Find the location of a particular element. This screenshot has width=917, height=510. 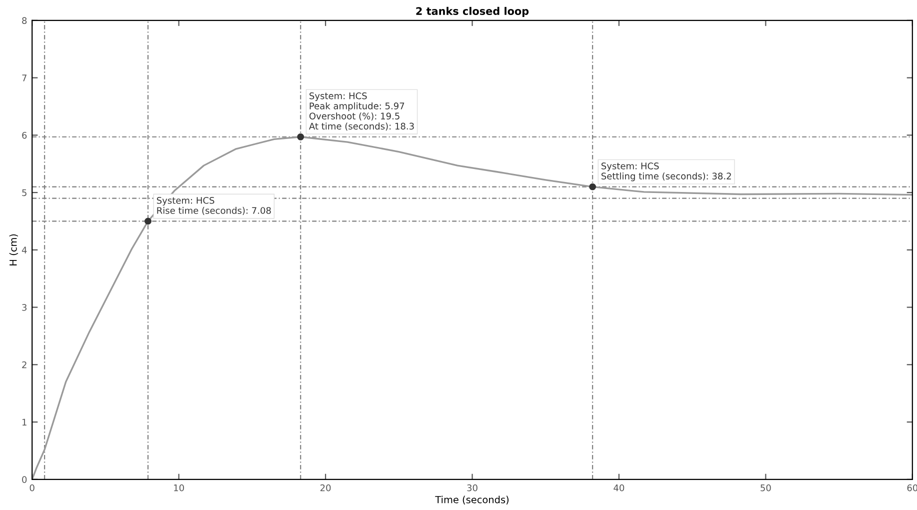

y-tick-label: 4 is located at coordinates (24, 250).